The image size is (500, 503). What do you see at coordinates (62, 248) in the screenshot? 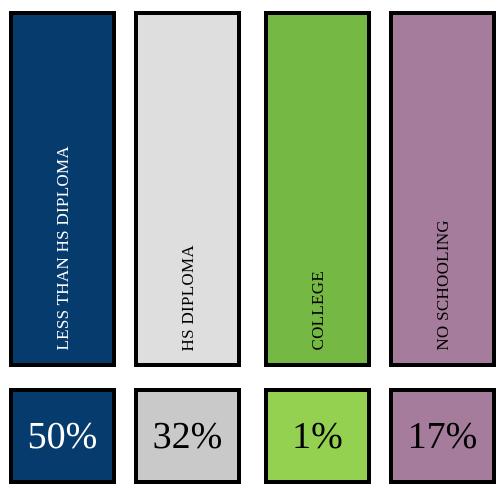
I see `bar-label-1: LESS THAN HS DIPLOMA` at bounding box center [62, 248].